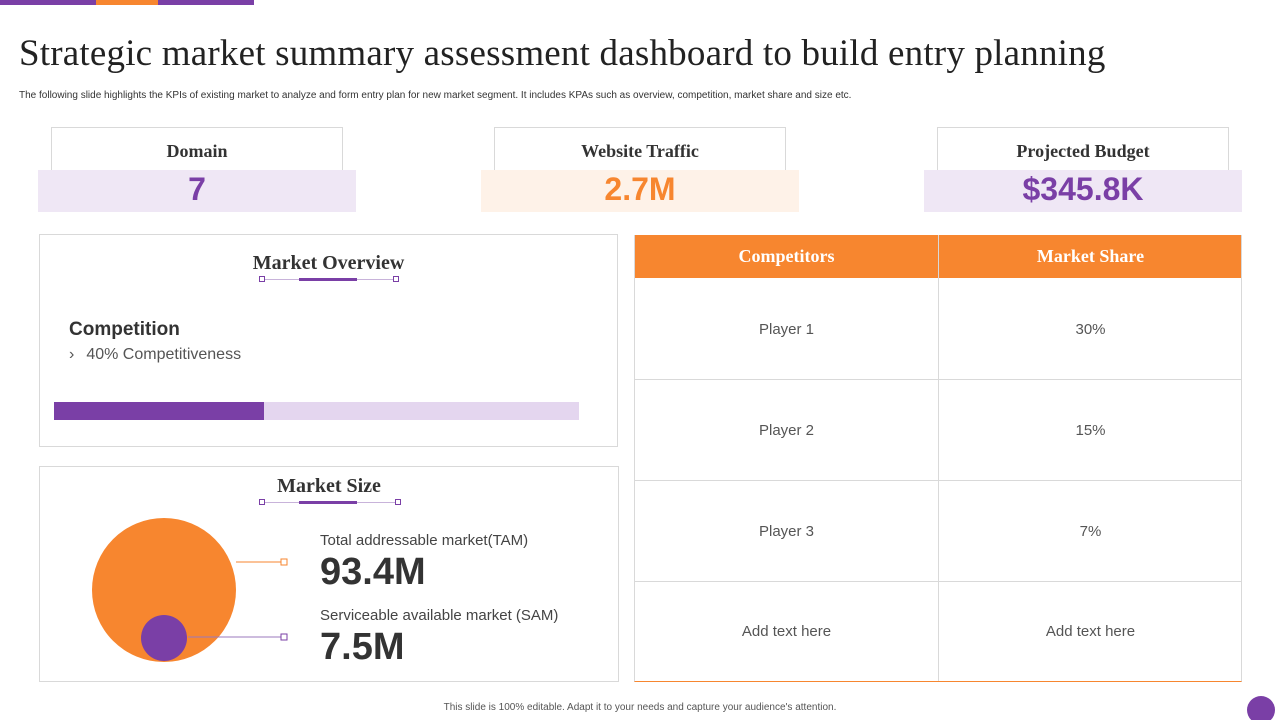 This screenshot has width=1280, height=720. What do you see at coordinates (124, 329) in the screenshot?
I see `competition-heading: Competition` at bounding box center [124, 329].